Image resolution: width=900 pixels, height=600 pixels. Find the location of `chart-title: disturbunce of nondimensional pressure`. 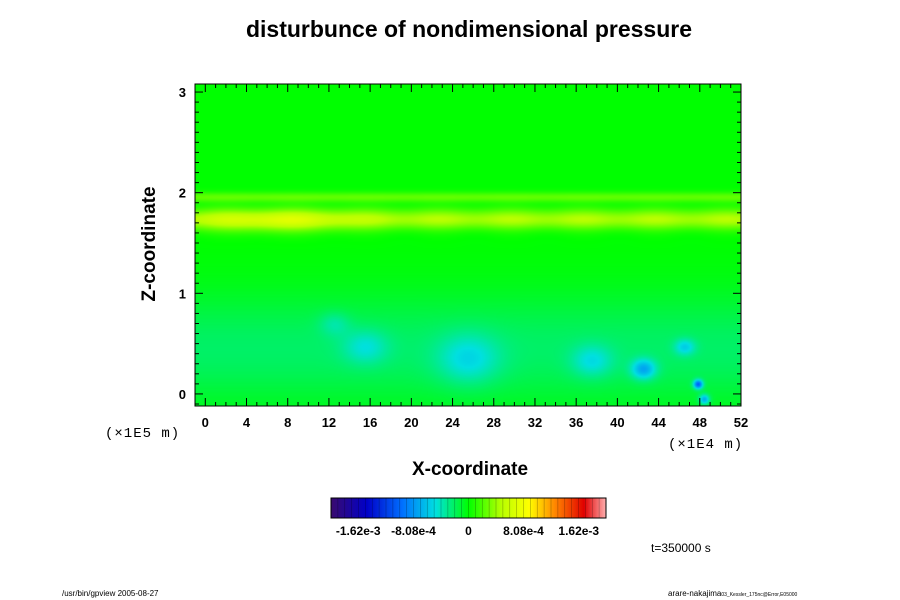

chart-title: disturbunce of nondimensional pressure is located at coordinates (468, 29).